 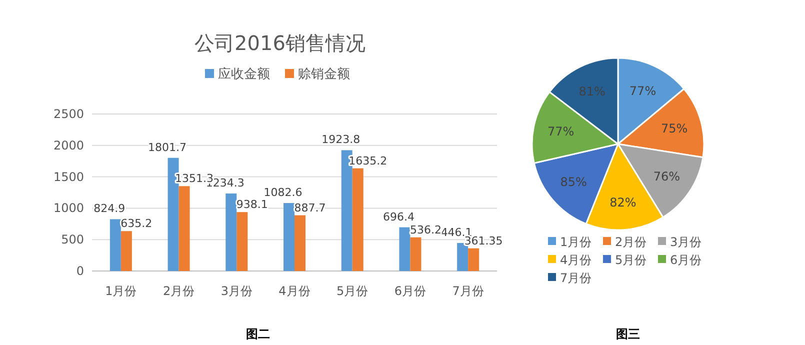 I want to click on data-label: 81%, so click(x=592, y=91).